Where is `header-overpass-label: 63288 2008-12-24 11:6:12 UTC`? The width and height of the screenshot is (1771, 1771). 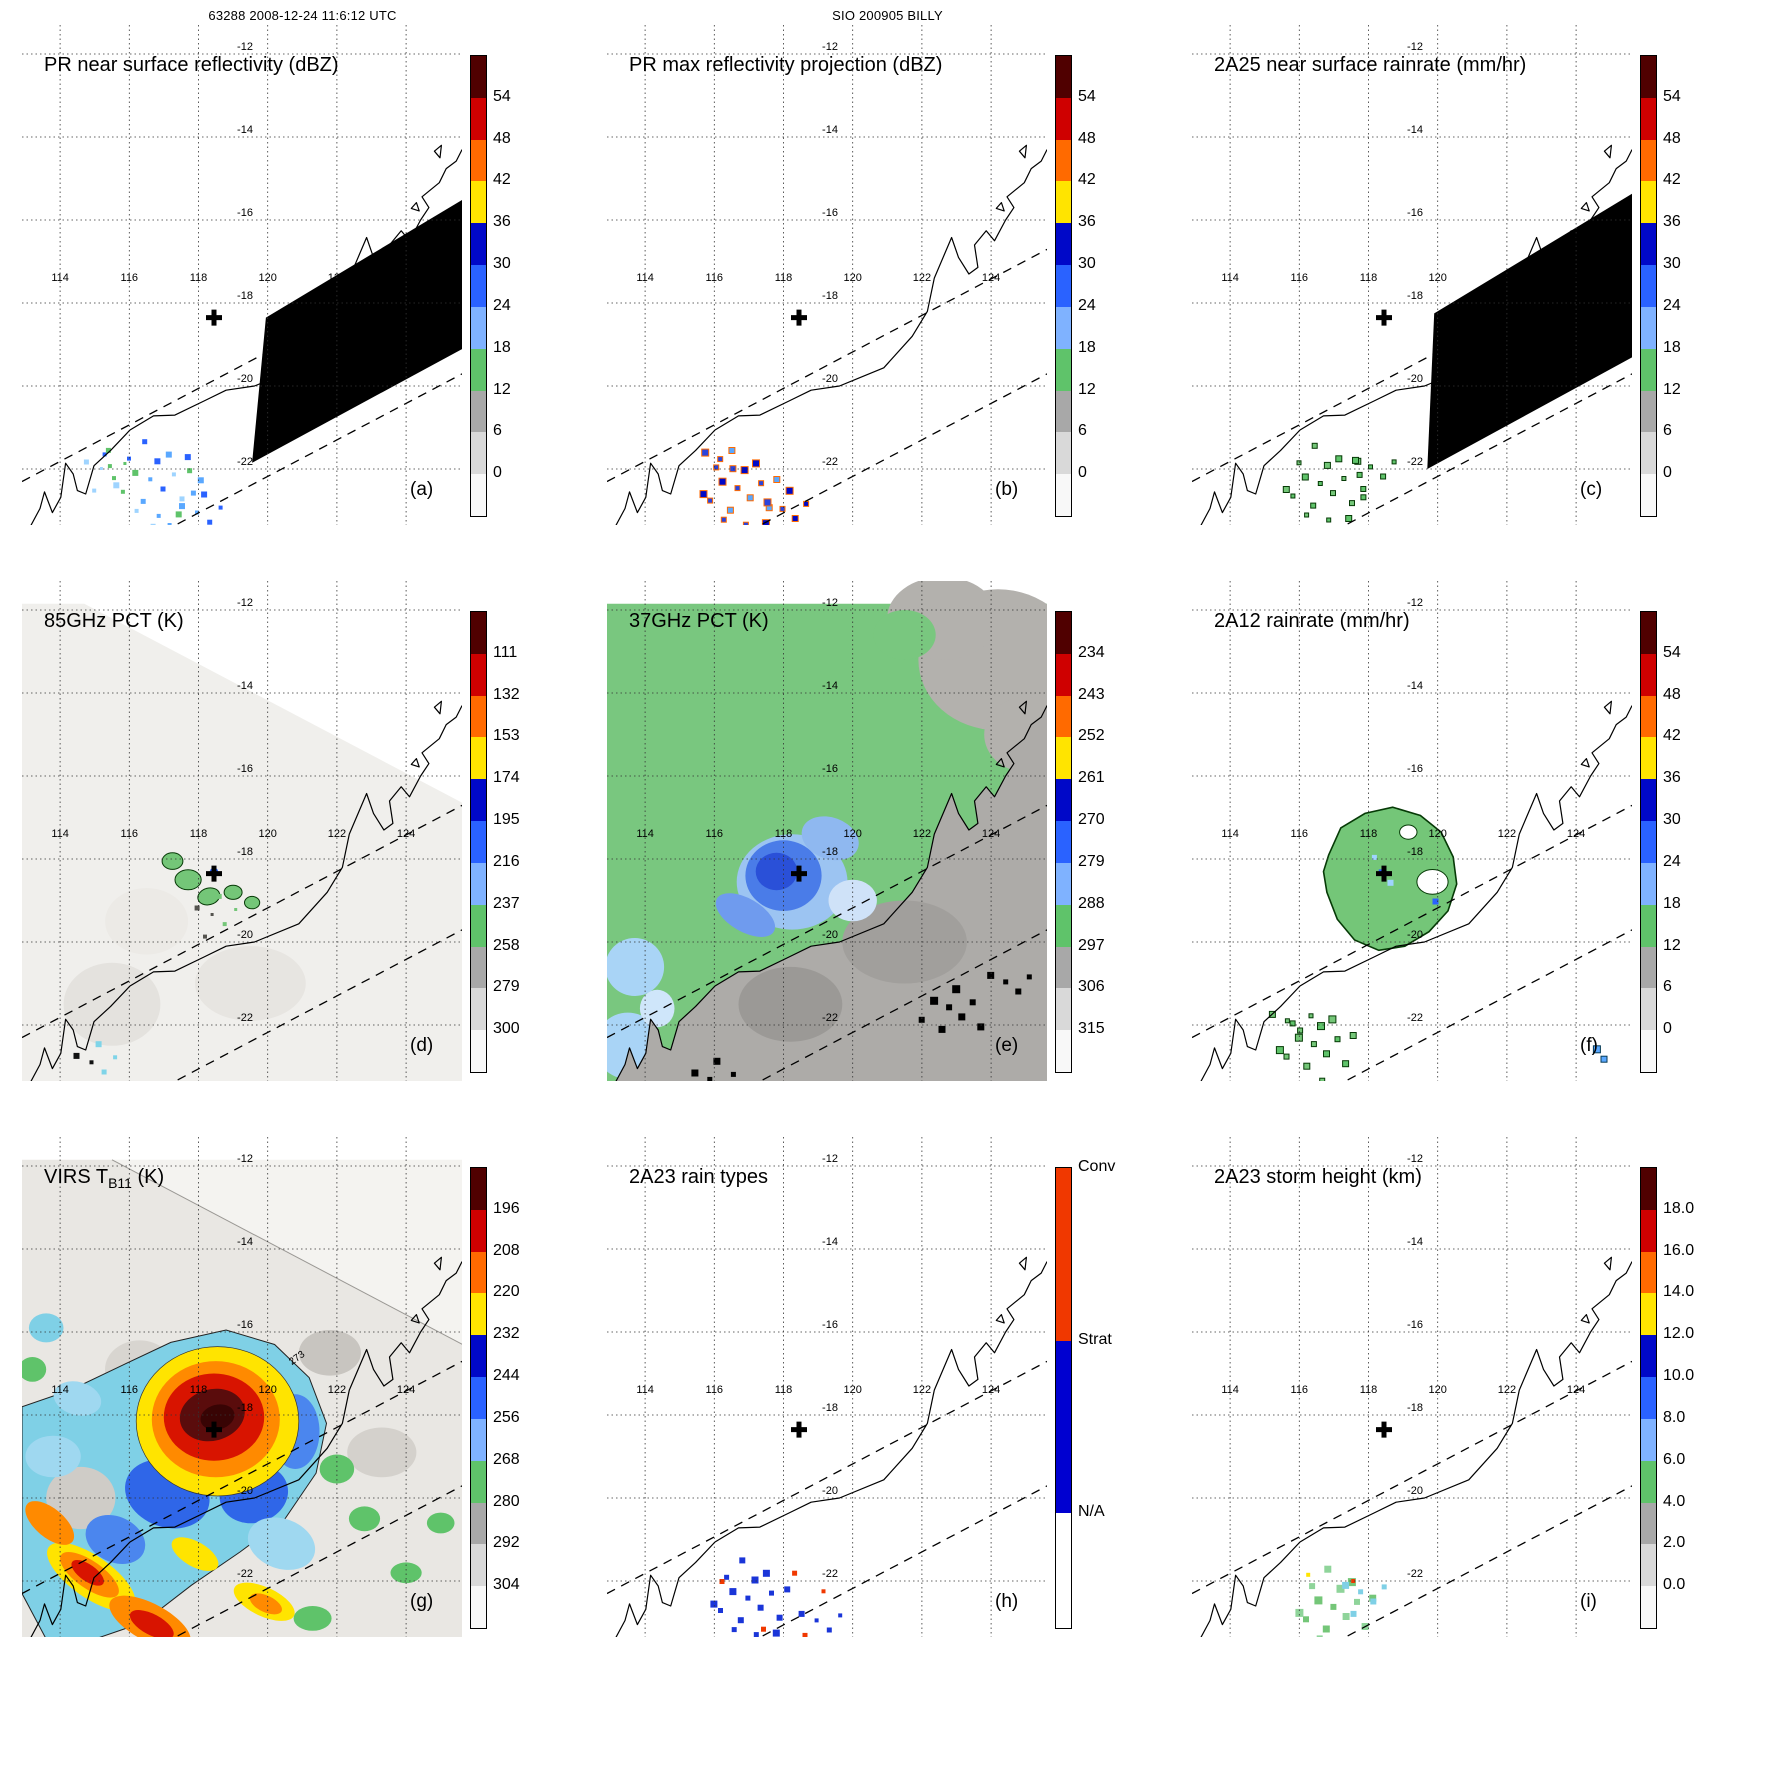 header-overpass-label: 63288 2008-12-24 11:6:12 UTC is located at coordinates (302, 15).